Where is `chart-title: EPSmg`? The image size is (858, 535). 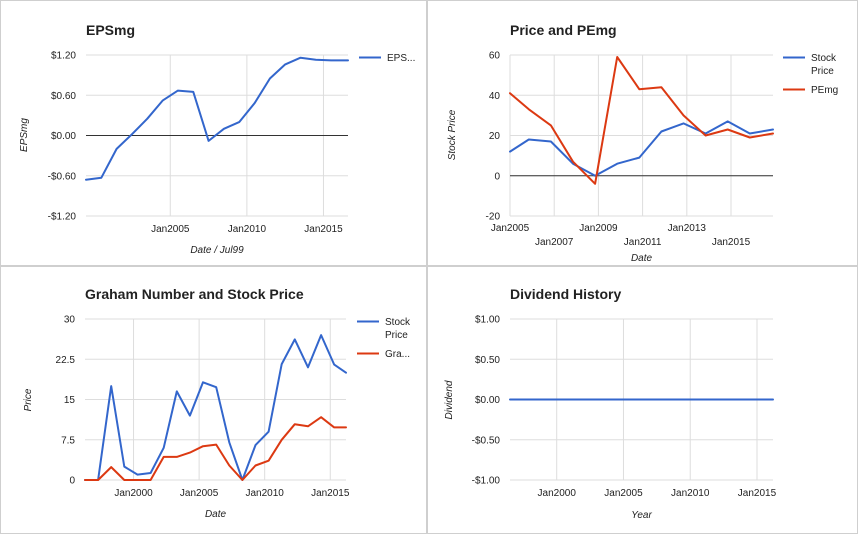 chart-title: EPSmg is located at coordinates (110, 30).